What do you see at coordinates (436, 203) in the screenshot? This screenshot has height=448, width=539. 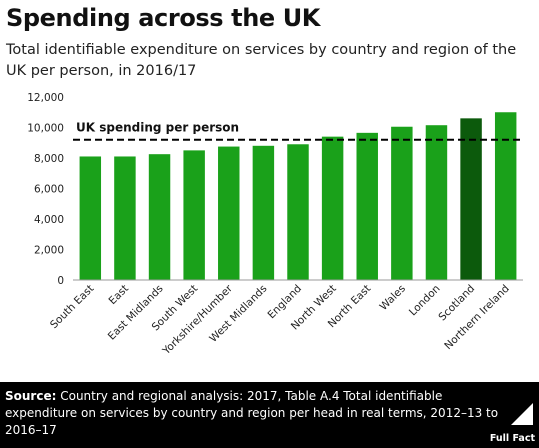 I see `bar-london` at bounding box center [436, 203].